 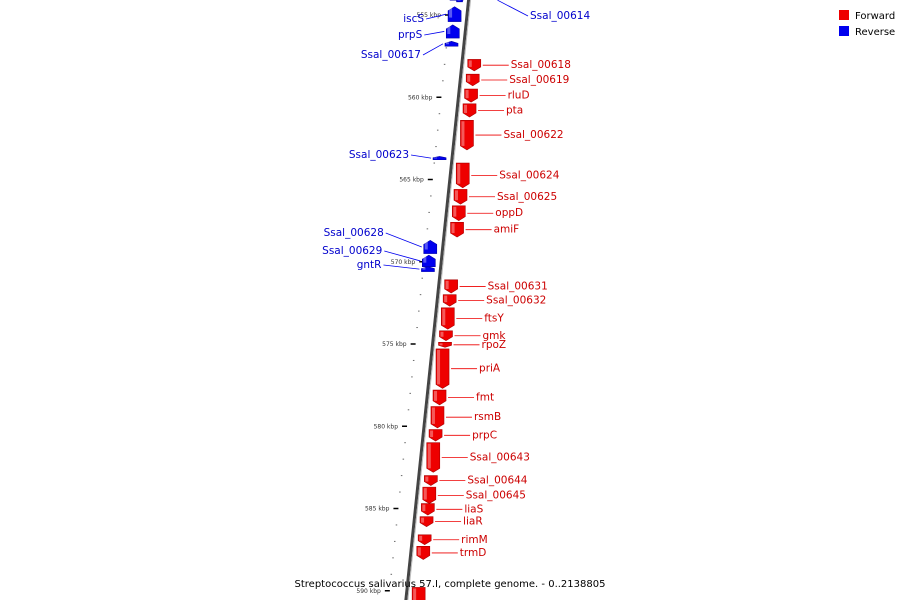 I want to click on gene-priA-feature, so click(x=442, y=368).